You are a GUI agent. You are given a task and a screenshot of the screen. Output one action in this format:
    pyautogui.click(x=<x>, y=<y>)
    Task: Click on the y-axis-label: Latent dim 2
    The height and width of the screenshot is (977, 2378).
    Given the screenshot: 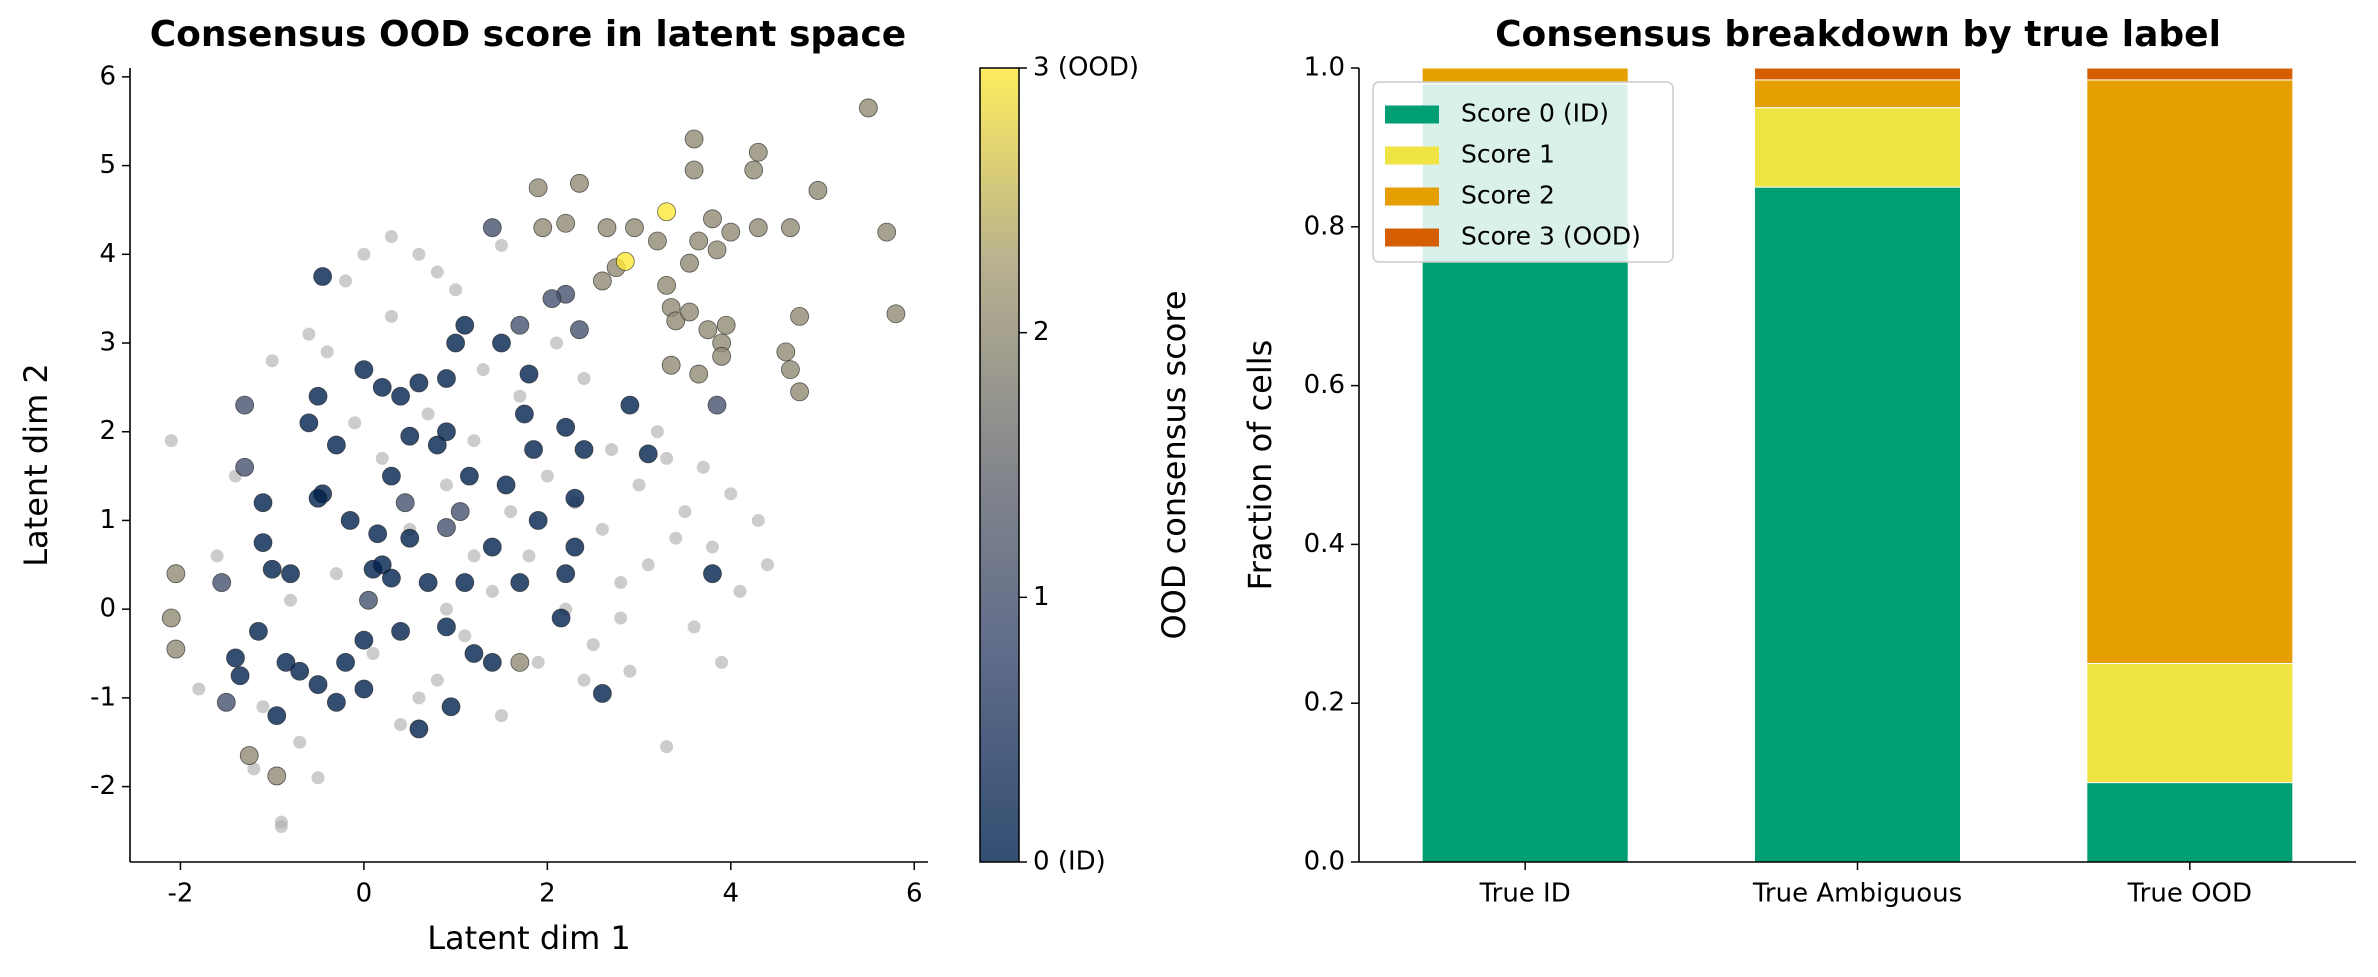 What is the action you would take?
    pyautogui.click(x=36, y=465)
    